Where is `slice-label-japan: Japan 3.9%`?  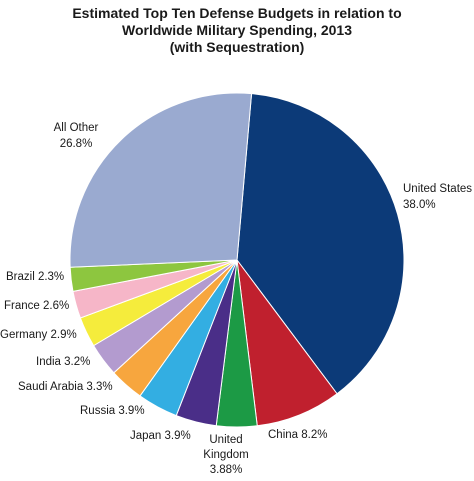
slice-label-japan: Japan 3.9% is located at coordinates (160, 436).